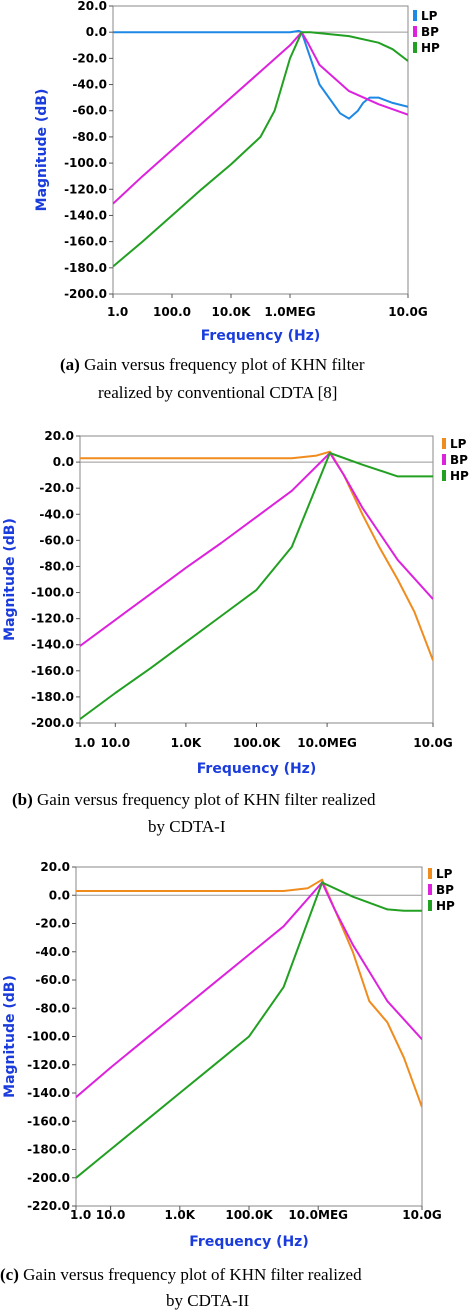  I want to click on caption-a-label: (a), so click(70, 364).